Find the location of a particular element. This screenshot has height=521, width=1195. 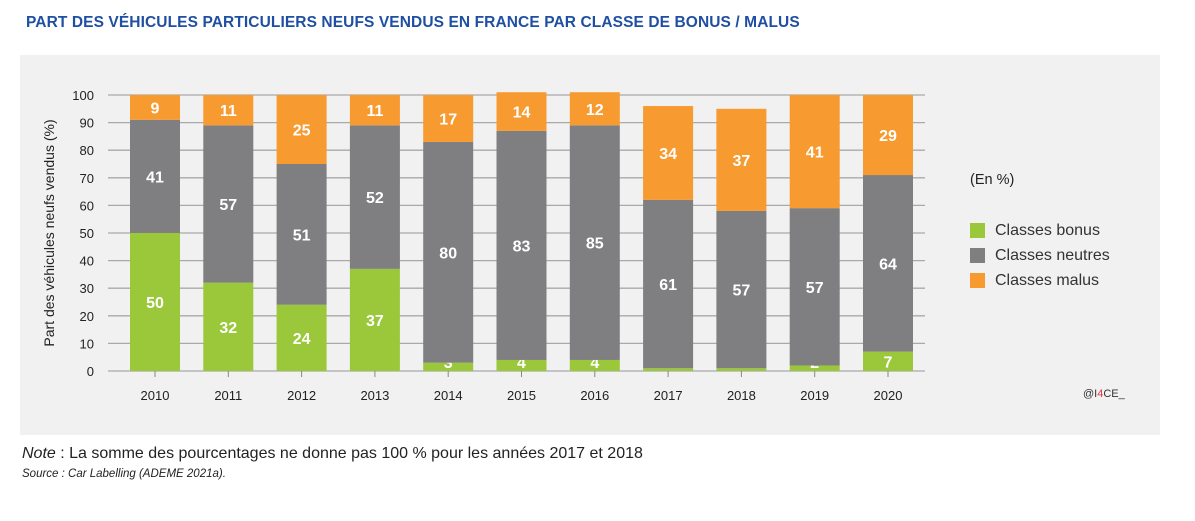

data-label: 80 is located at coordinates (448, 253).